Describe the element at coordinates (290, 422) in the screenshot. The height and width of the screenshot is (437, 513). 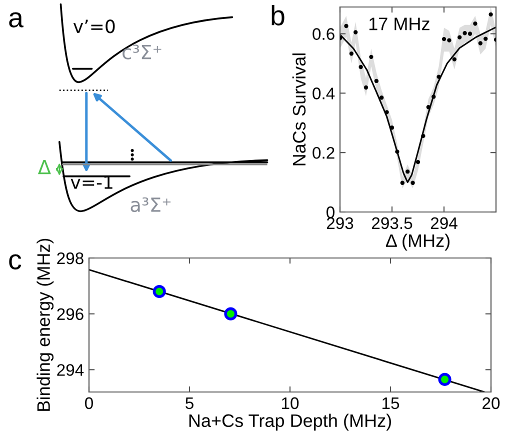
I see `x-axis-title: Na+Cs Trap Depth (MHz)` at that location.